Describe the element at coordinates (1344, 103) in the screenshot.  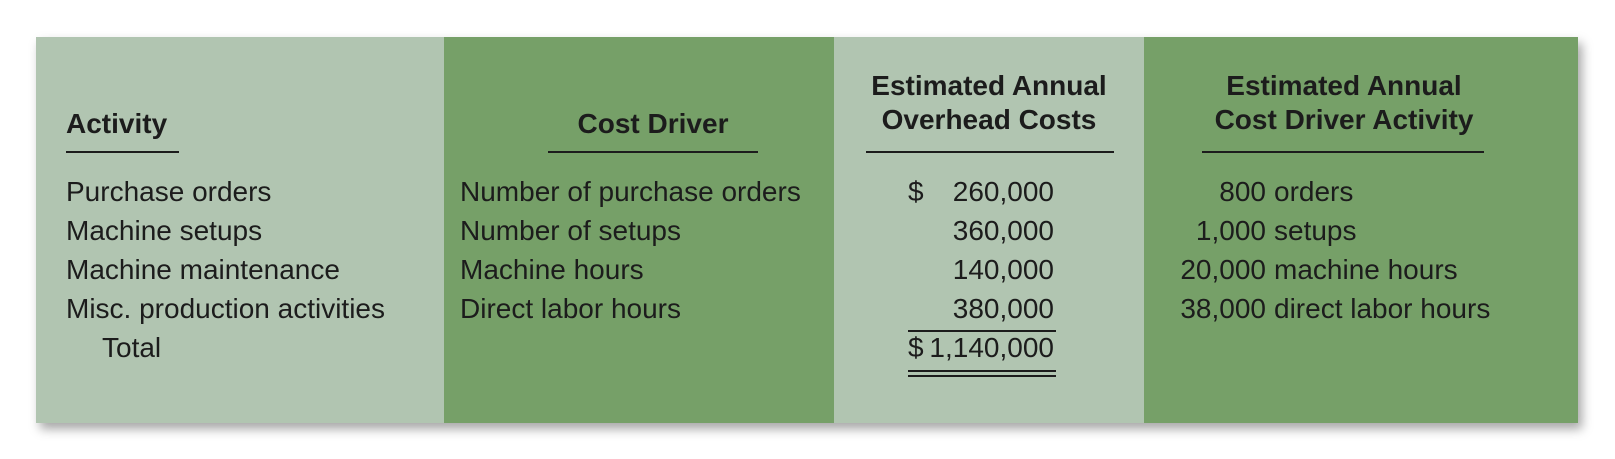
I see `driver-activity-header: Estimated Annual Cost Driver Activity` at that location.